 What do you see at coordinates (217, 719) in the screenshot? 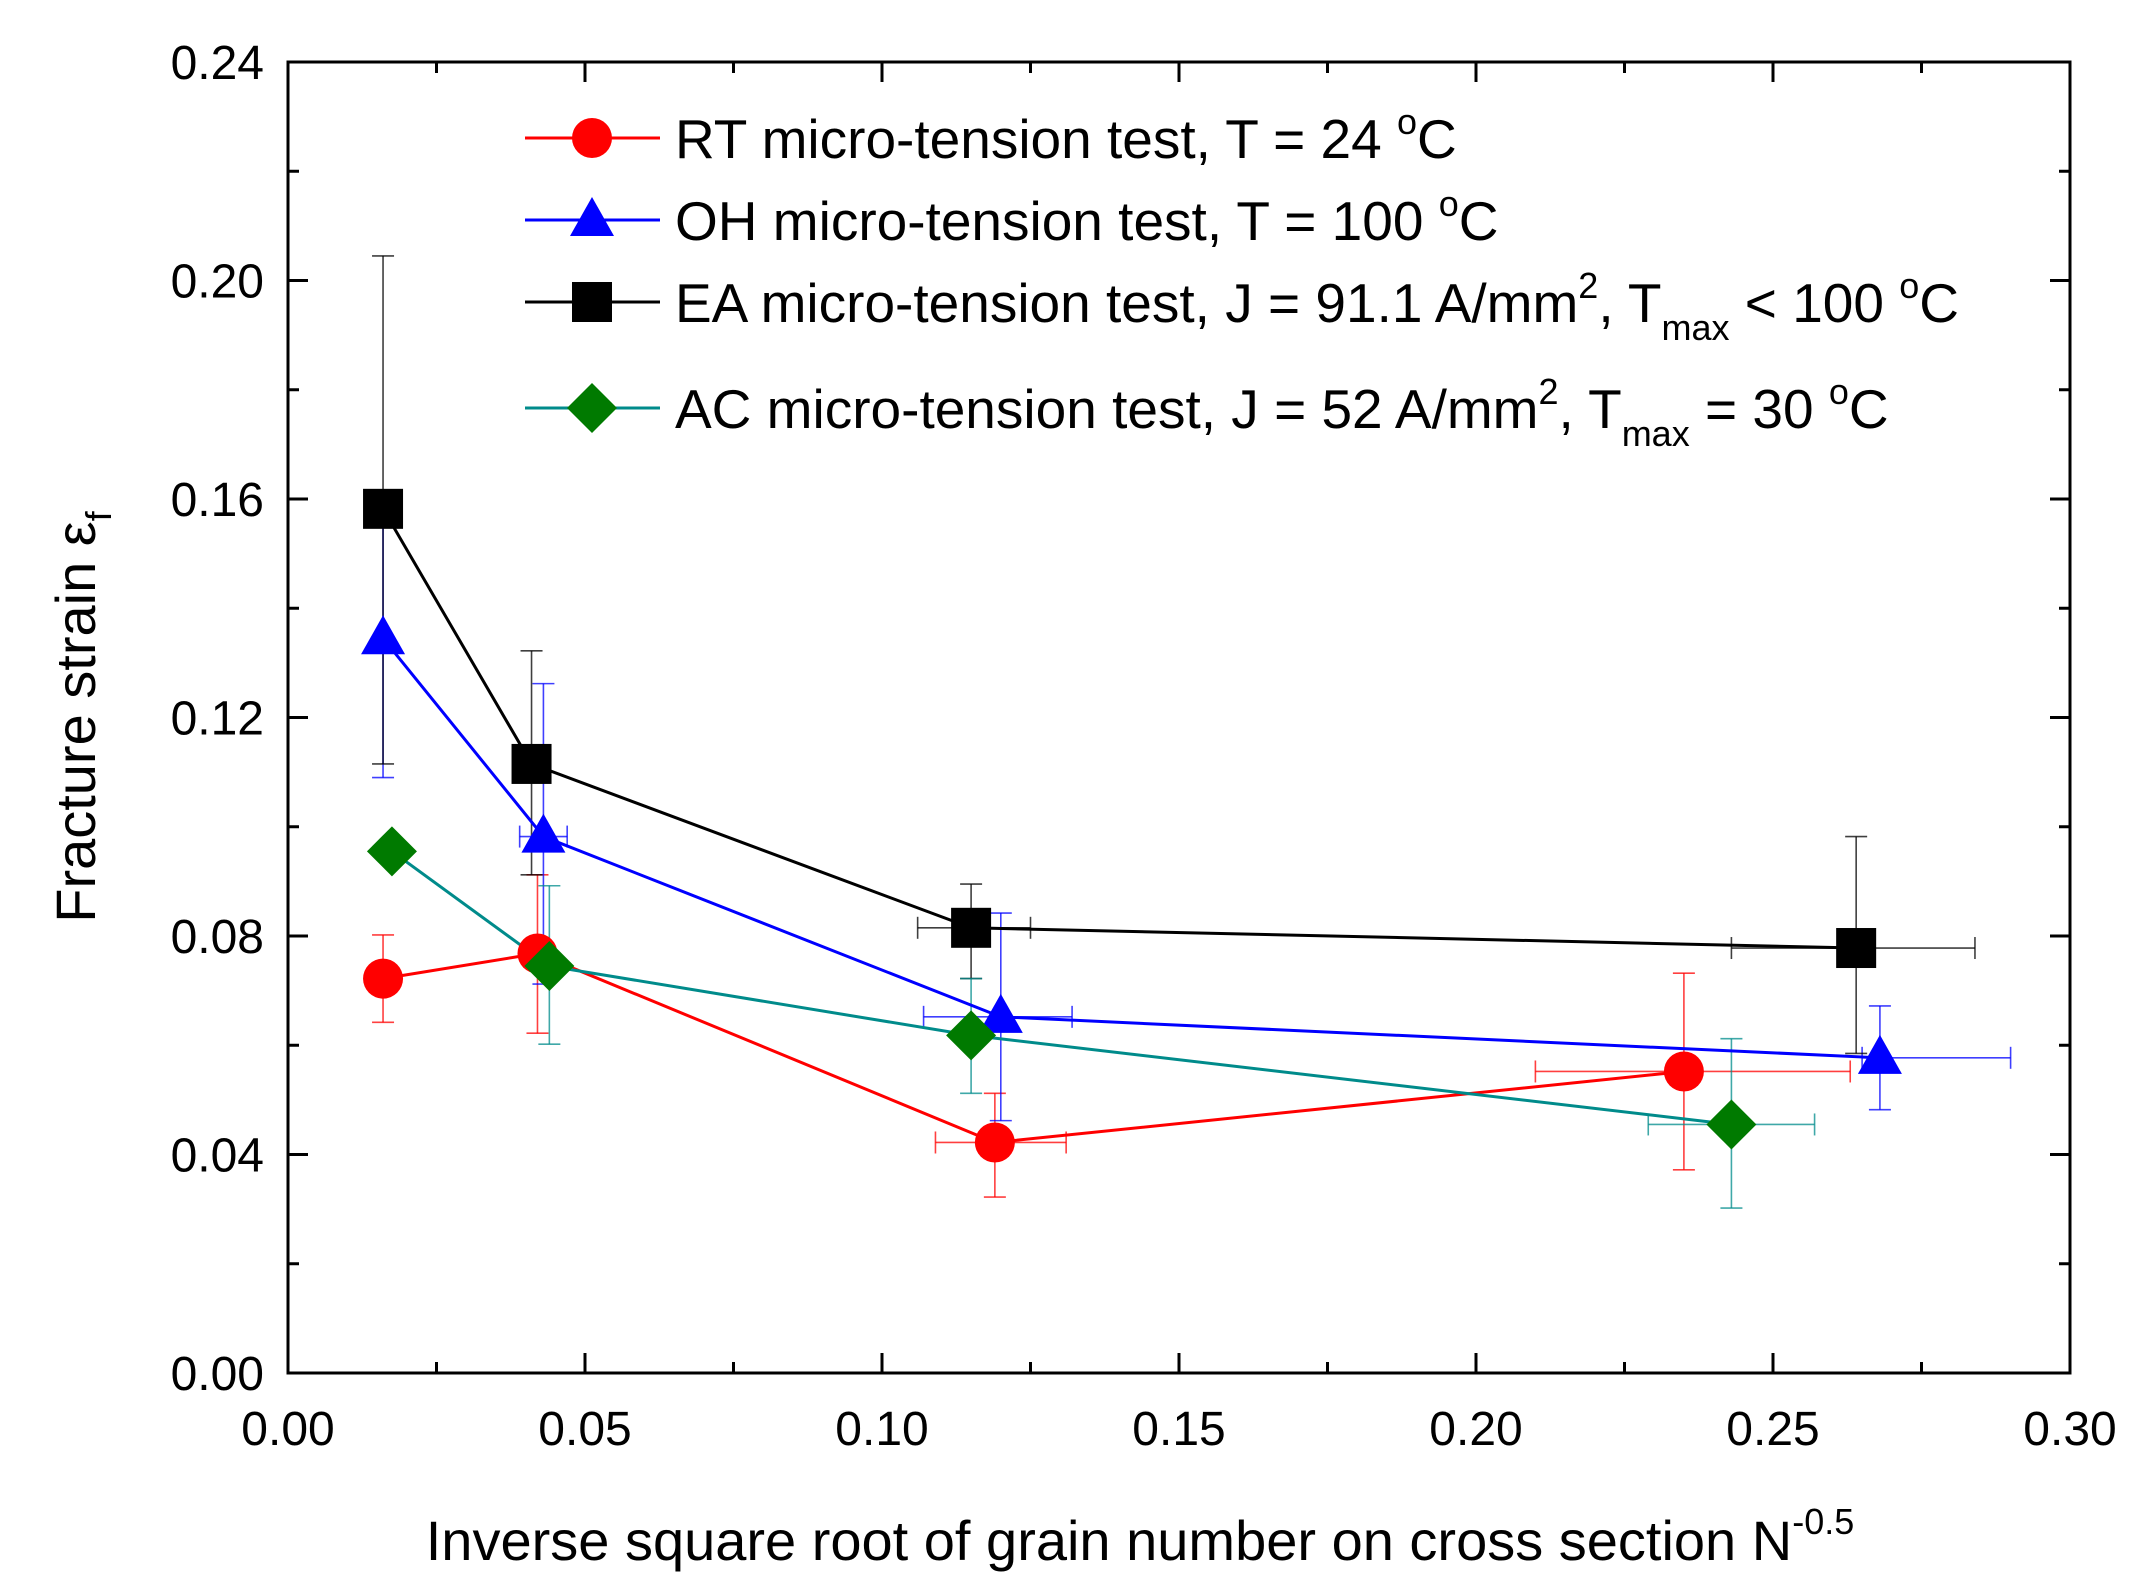
I see `y-tick-label: 0.12` at bounding box center [217, 719].